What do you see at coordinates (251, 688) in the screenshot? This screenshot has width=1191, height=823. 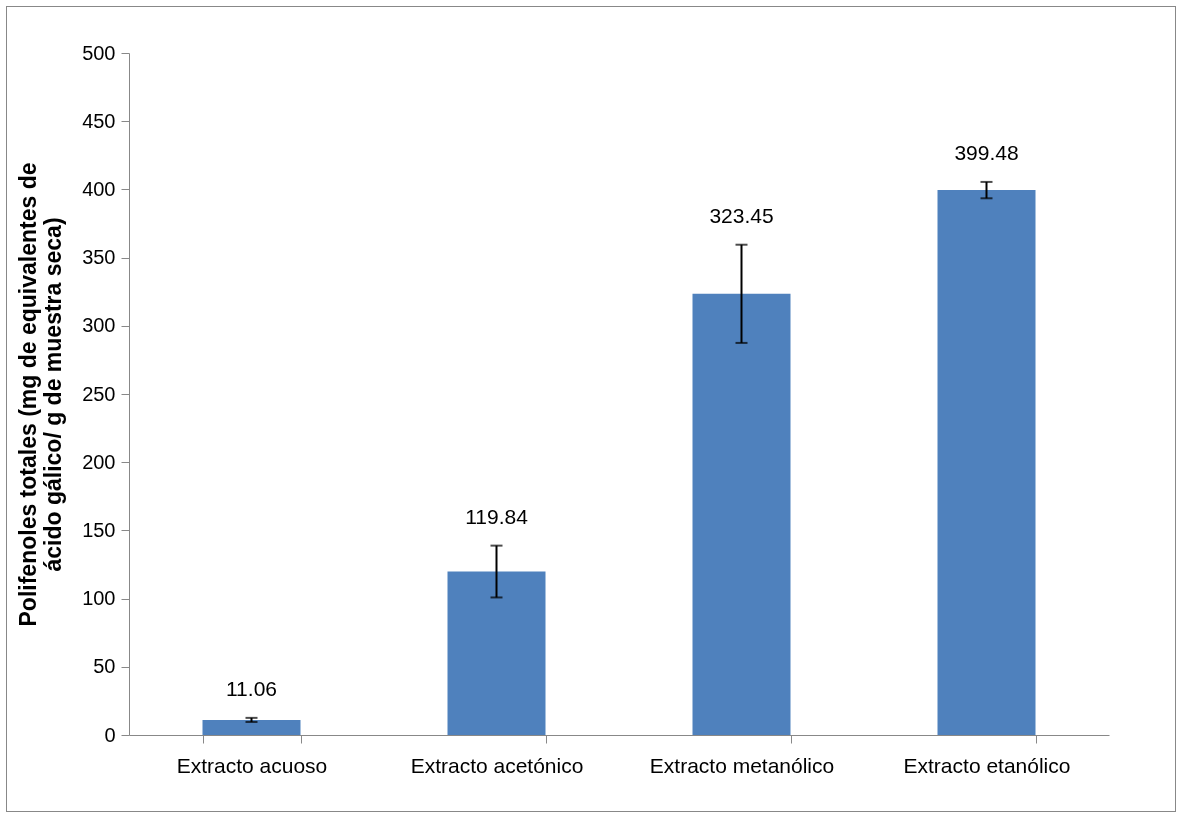 I see `data-label: 11.06` at bounding box center [251, 688].